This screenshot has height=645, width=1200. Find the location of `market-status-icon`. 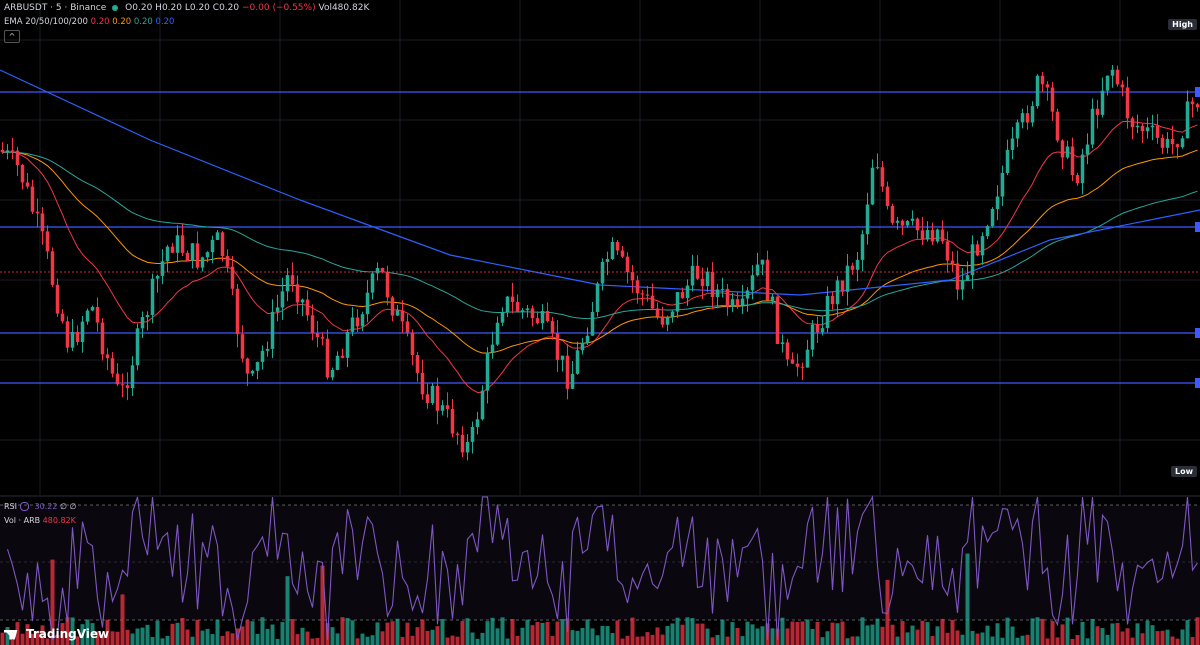

market-status-icon is located at coordinates (115, 7).